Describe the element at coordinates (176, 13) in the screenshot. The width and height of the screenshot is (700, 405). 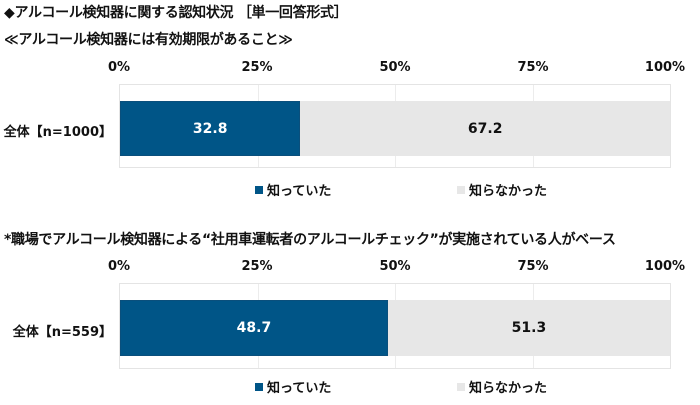
I see `chart-title: ◆アルコール検知器に関する認知状況 ［単一回答形式］` at that location.